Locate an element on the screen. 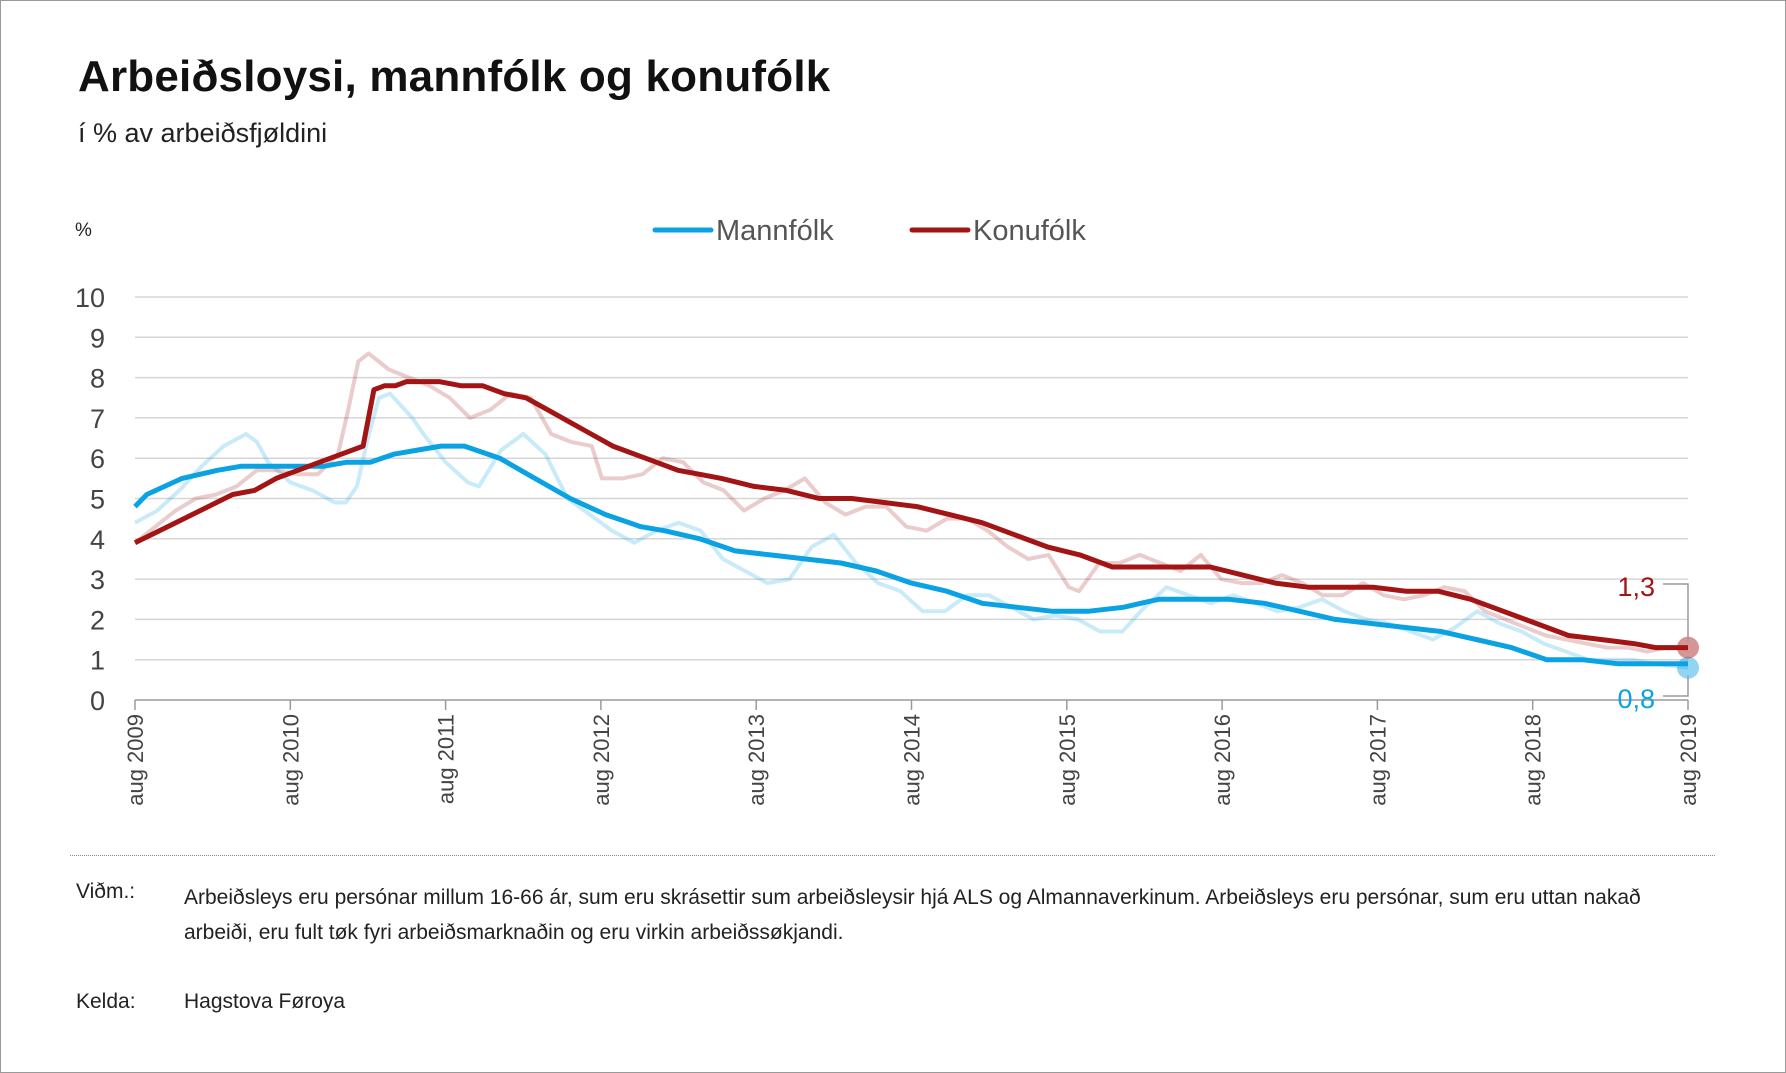 Image resolution: width=1786 pixels, height=1073 pixels. x-tick-label: aug 2017 is located at coordinates (1377, 760).